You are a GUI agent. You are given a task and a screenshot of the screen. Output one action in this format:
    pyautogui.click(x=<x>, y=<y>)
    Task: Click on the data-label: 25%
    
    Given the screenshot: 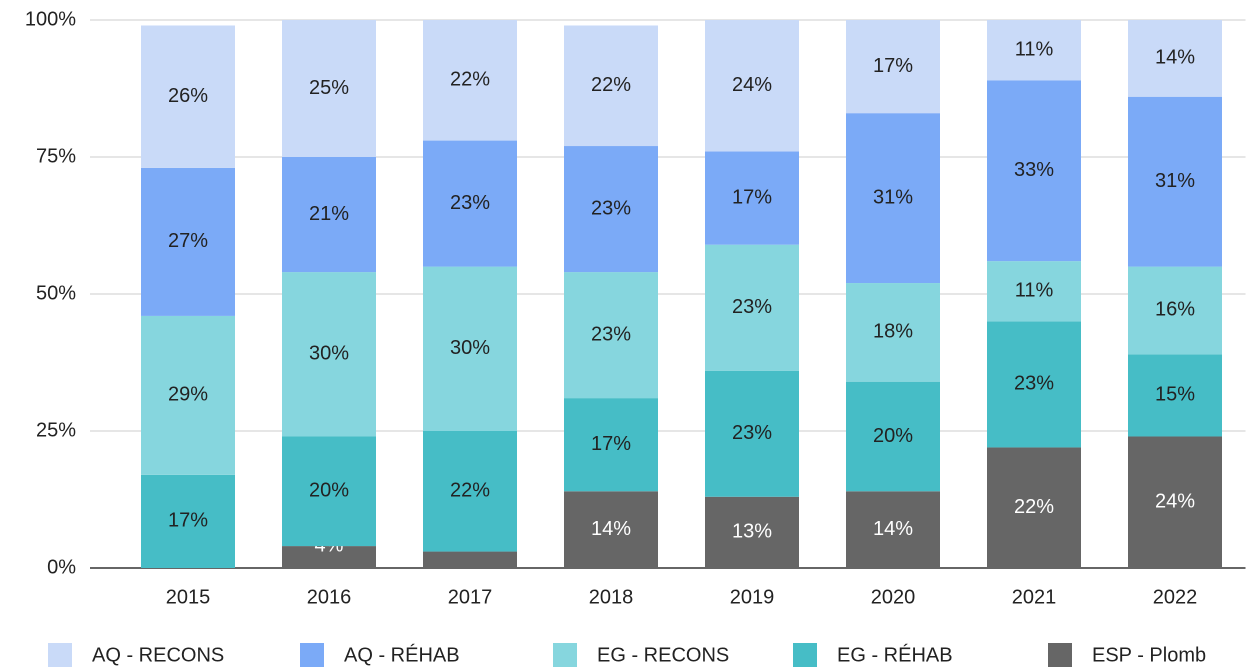 What is the action you would take?
    pyautogui.click(x=329, y=88)
    